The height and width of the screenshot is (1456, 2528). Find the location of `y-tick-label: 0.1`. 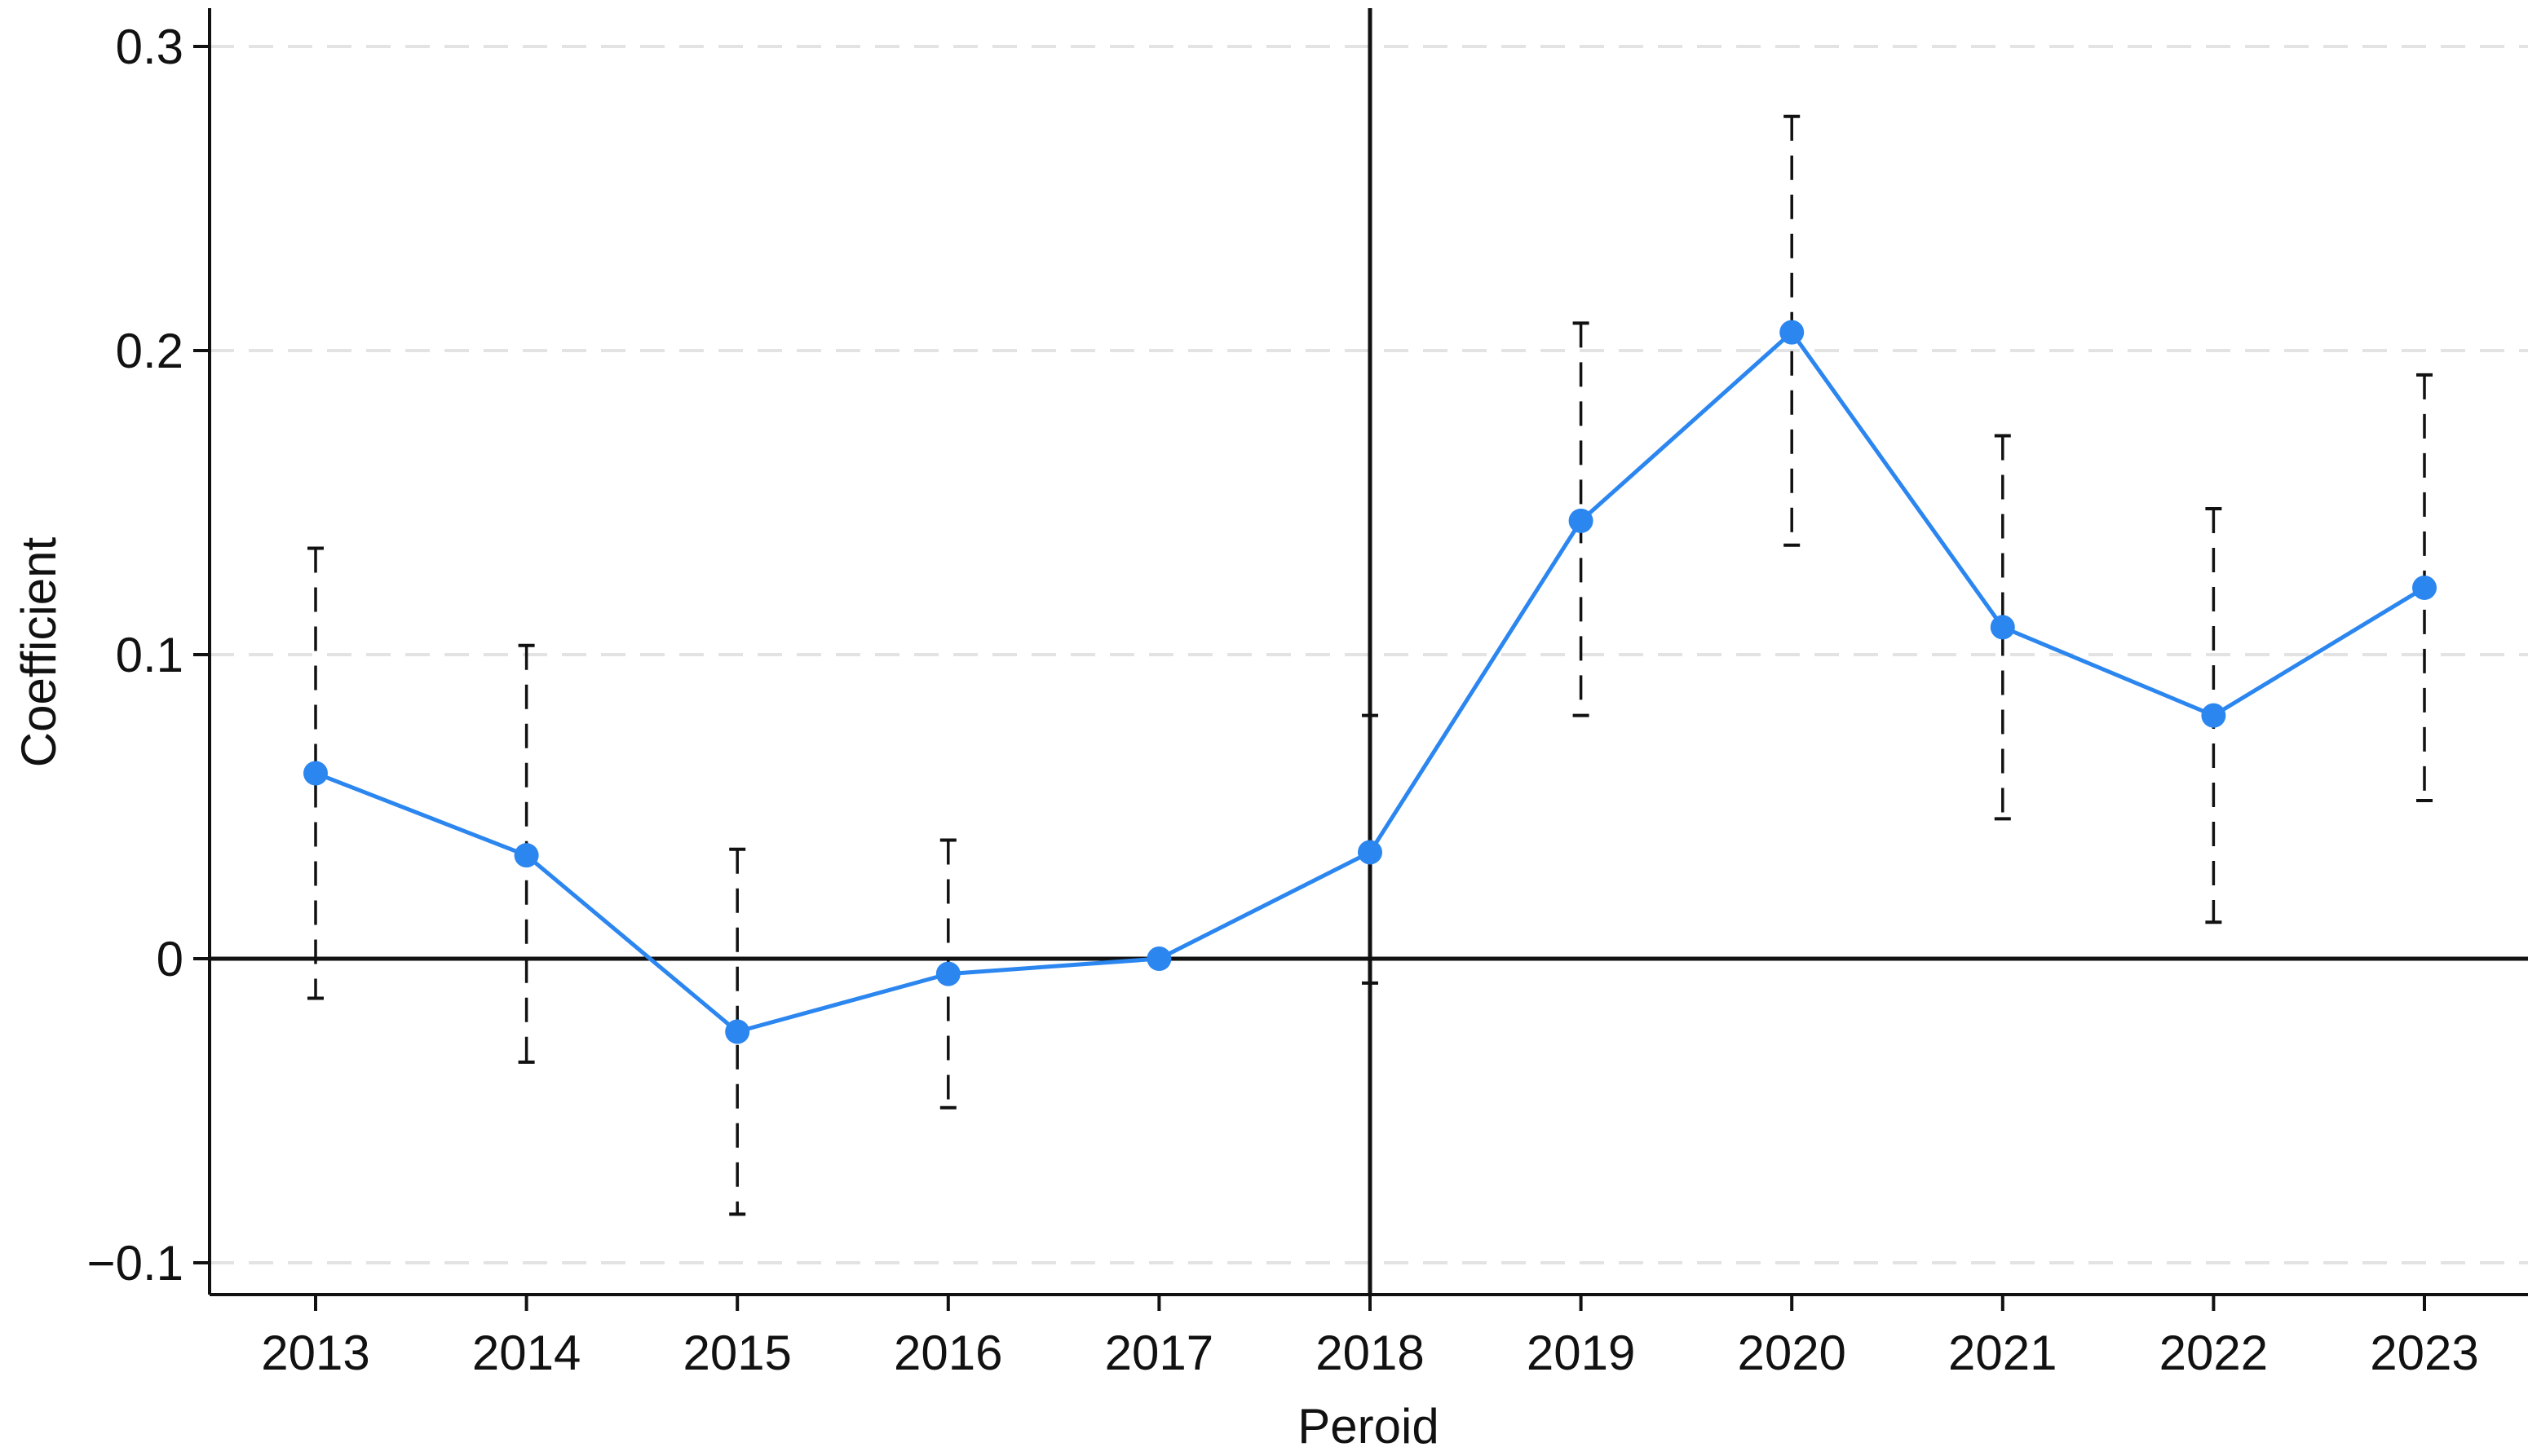

y-tick-label: 0.1 is located at coordinates (149, 655).